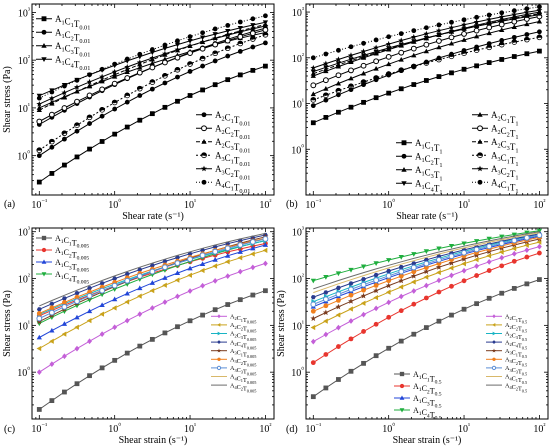 Image resolution: width=550 pixels, height=446 pixels. I want to click on legend-entry: A2C2T1, so click(504, 132).